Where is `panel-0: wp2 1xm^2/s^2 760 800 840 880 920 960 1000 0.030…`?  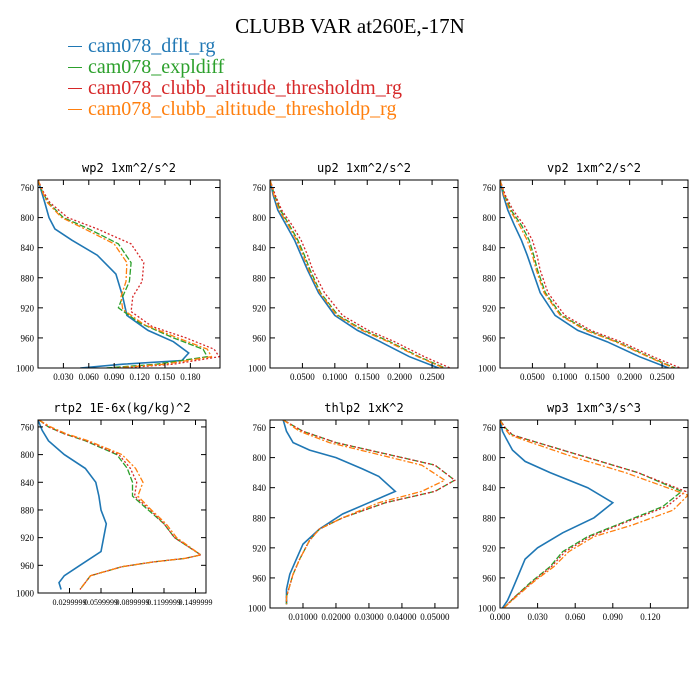 panel-0: wp2 1xm^2/s^2 760 800 840 880 920 960 1000 0.030… is located at coordinates (118, 271).